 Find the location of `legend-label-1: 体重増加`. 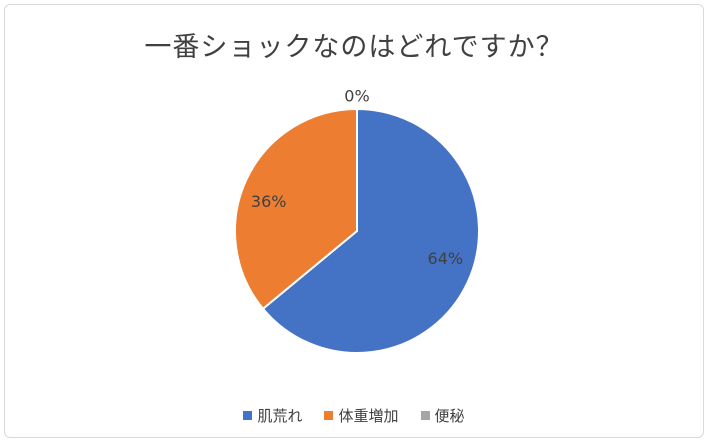

legend-label-1: 体重増加 is located at coordinates (368, 416).